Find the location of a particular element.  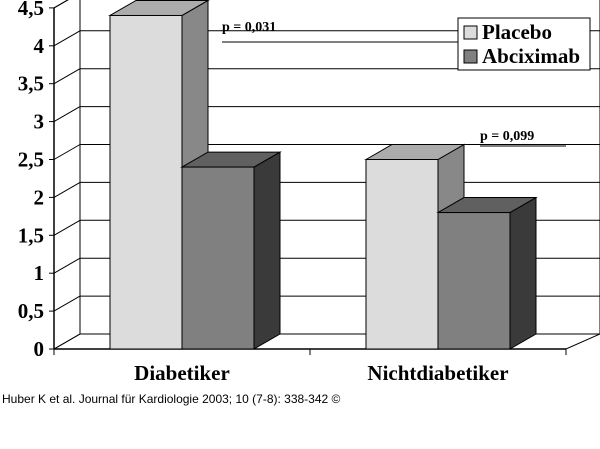

y-tick-label: 4,5 is located at coordinates (31, 10).